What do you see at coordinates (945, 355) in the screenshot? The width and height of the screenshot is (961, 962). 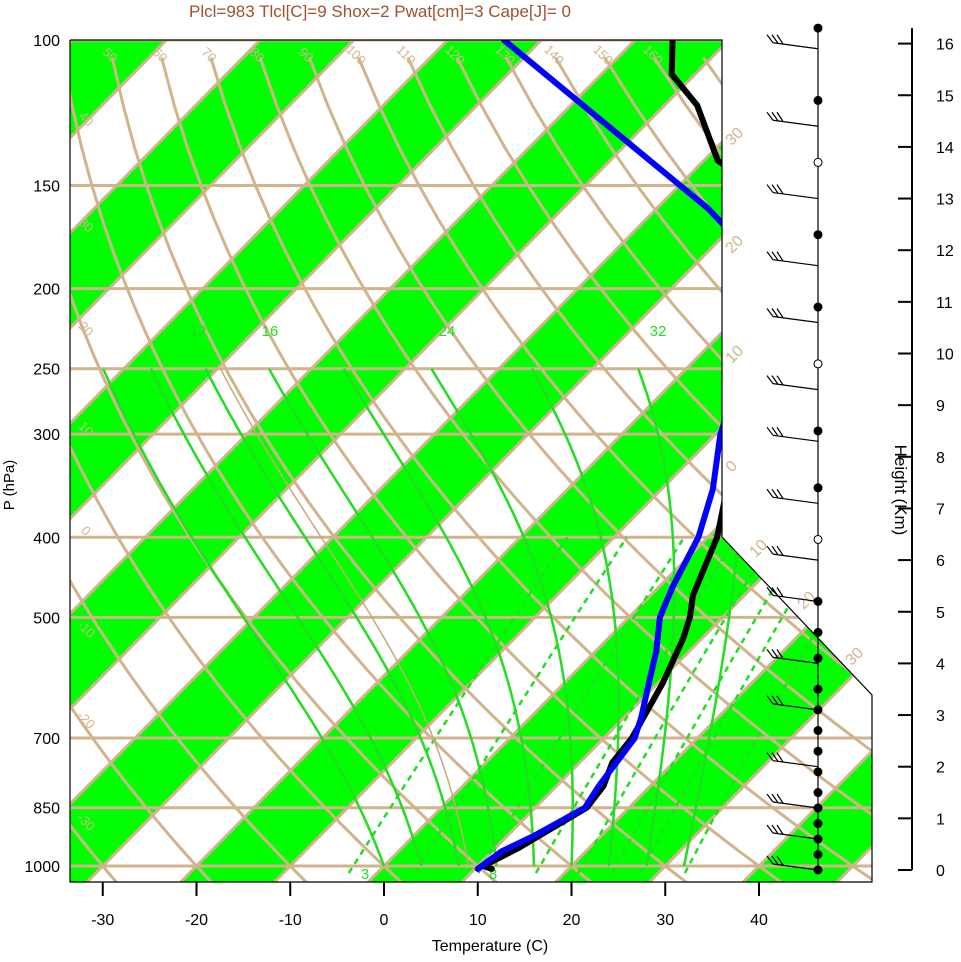 I see `height-tick-label: 10` at bounding box center [945, 355].